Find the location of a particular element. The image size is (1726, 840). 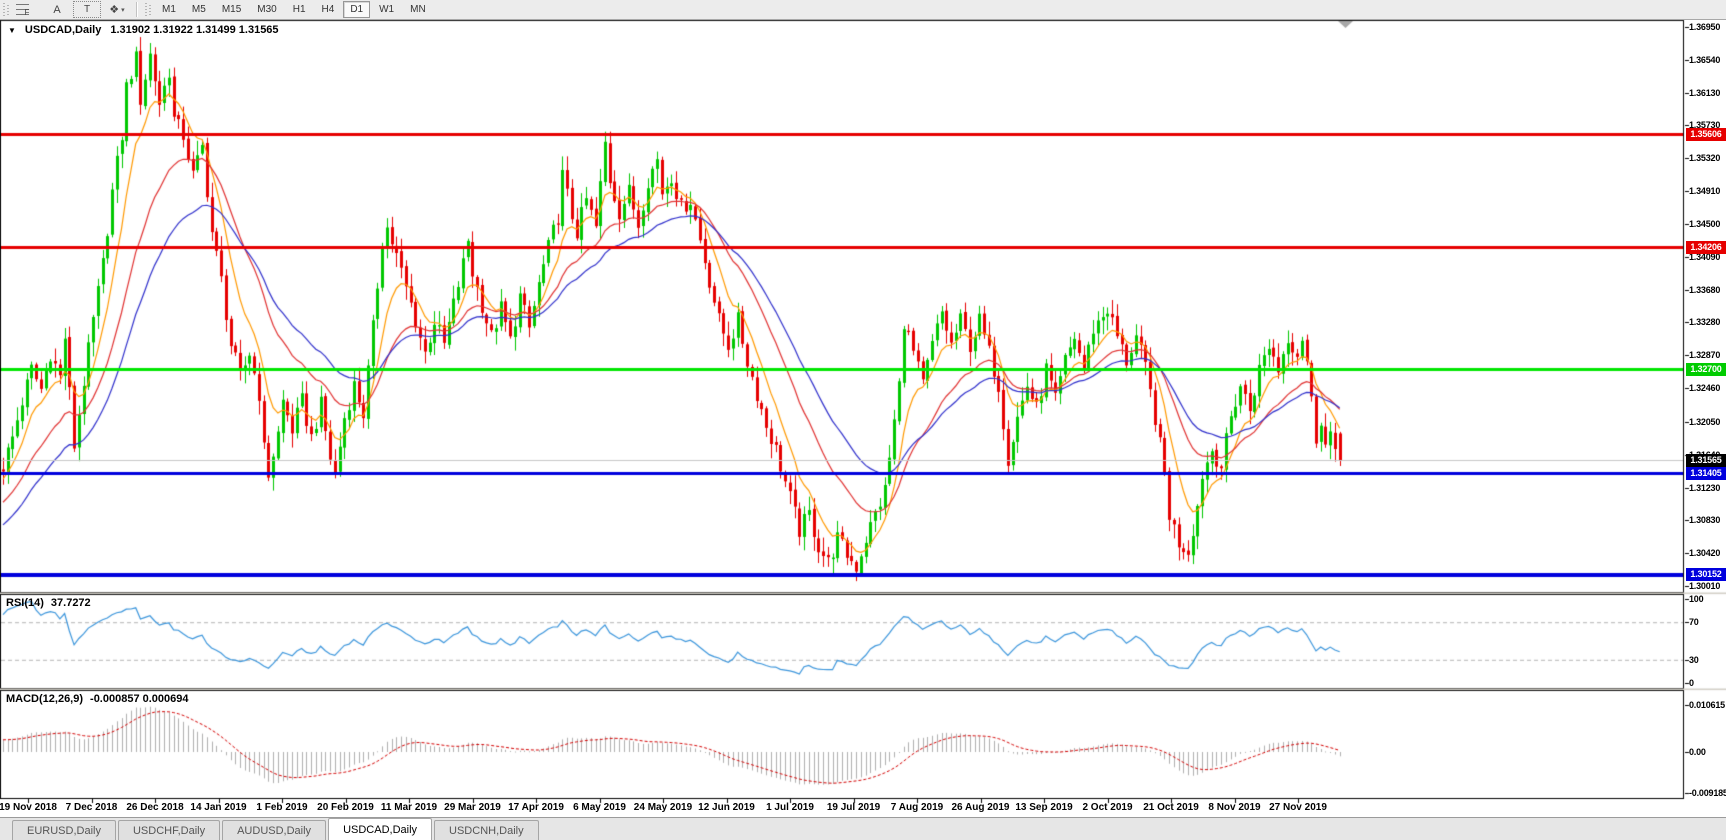

price-tick-label: 1.35730 is located at coordinates (1705, 124).